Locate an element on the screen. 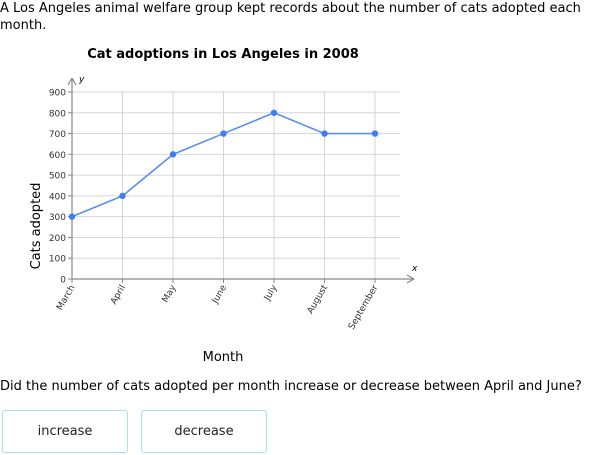 This screenshot has height=455, width=600. data-point-july is located at coordinates (274, 112).